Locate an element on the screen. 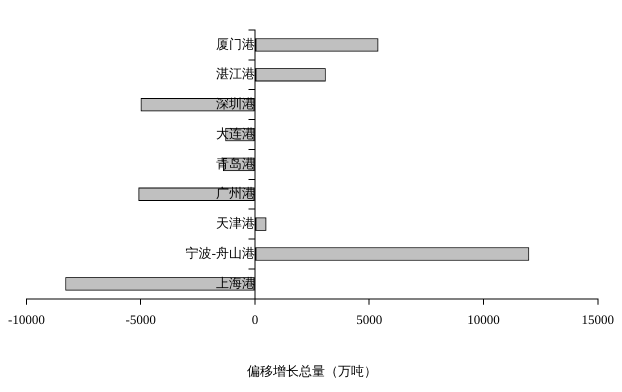  x-tick-label: 5000 is located at coordinates (369, 320).